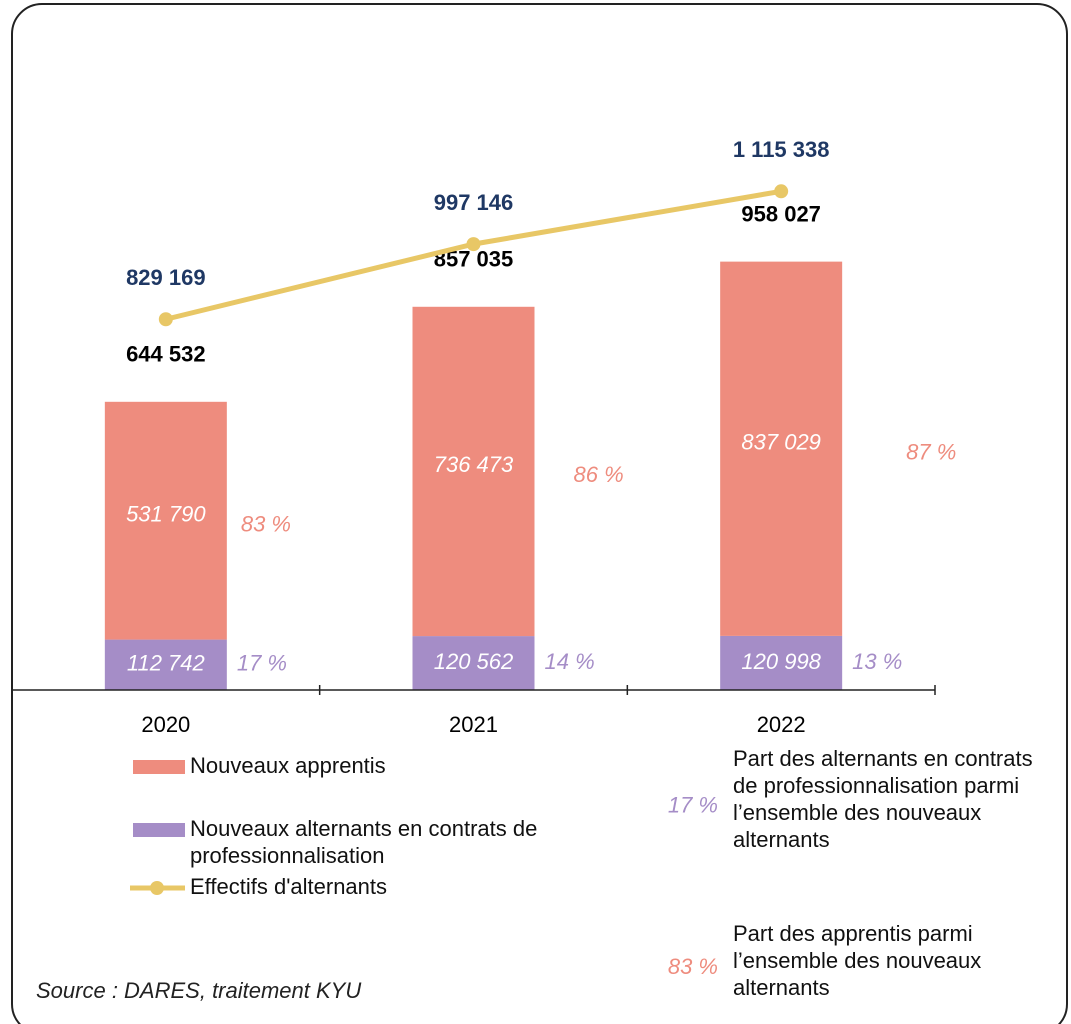  What do you see at coordinates (599, 474) in the screenshot?
I see `share-label: 86 %` at bounding box center [599, 474].